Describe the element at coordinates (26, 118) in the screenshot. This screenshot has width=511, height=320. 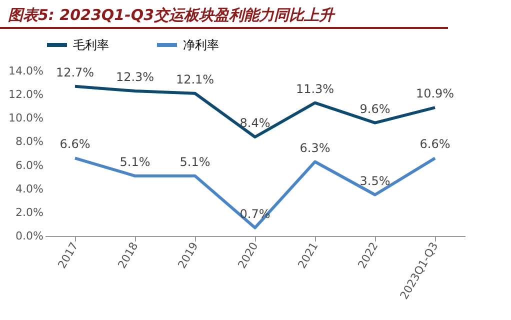
I see `y-tick-label: 10.0%` at that location.